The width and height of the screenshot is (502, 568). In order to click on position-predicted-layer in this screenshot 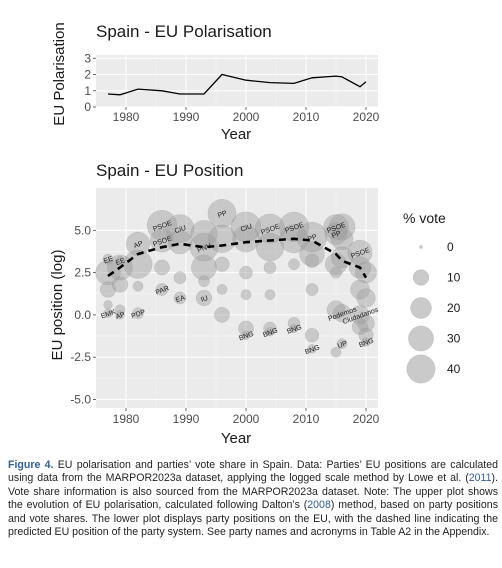, I will do `click(237, 258)`.